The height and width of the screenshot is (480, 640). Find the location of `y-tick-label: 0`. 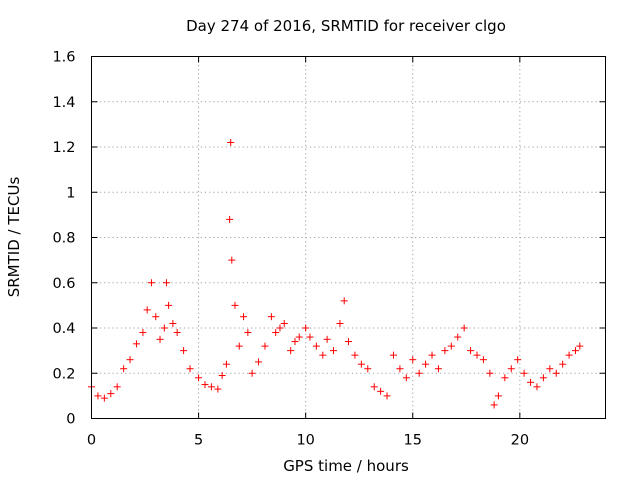

y-tick-label: 0 is located at coordinates (70, 420).